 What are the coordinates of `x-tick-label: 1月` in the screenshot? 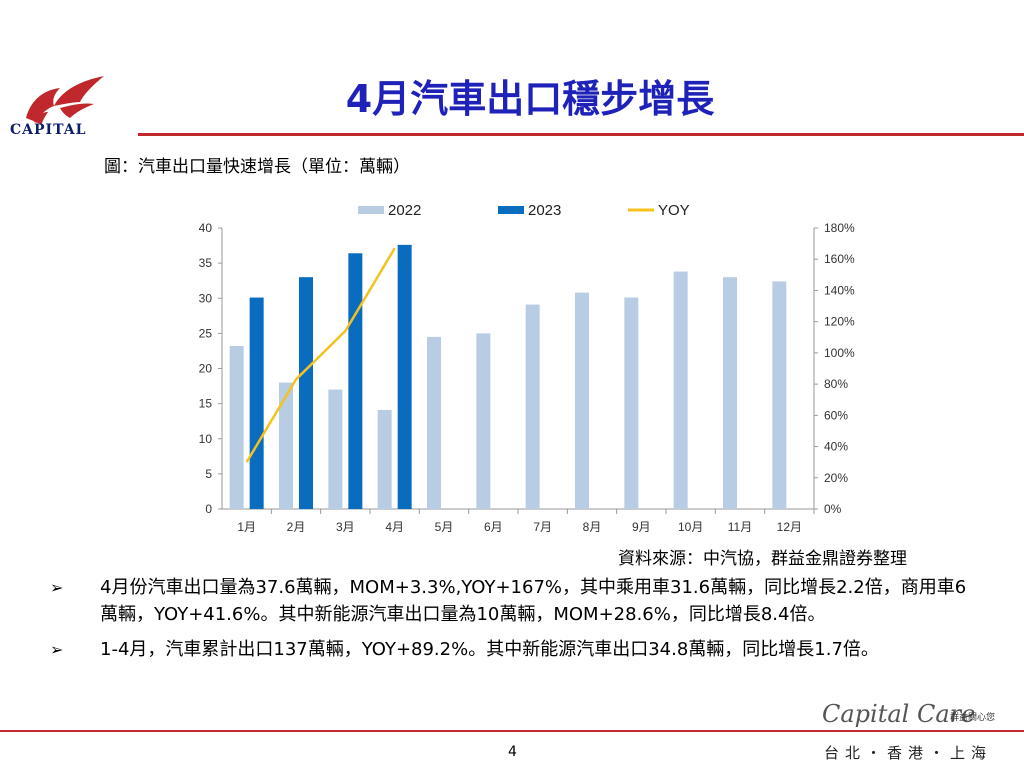 It's located at (246, 527).